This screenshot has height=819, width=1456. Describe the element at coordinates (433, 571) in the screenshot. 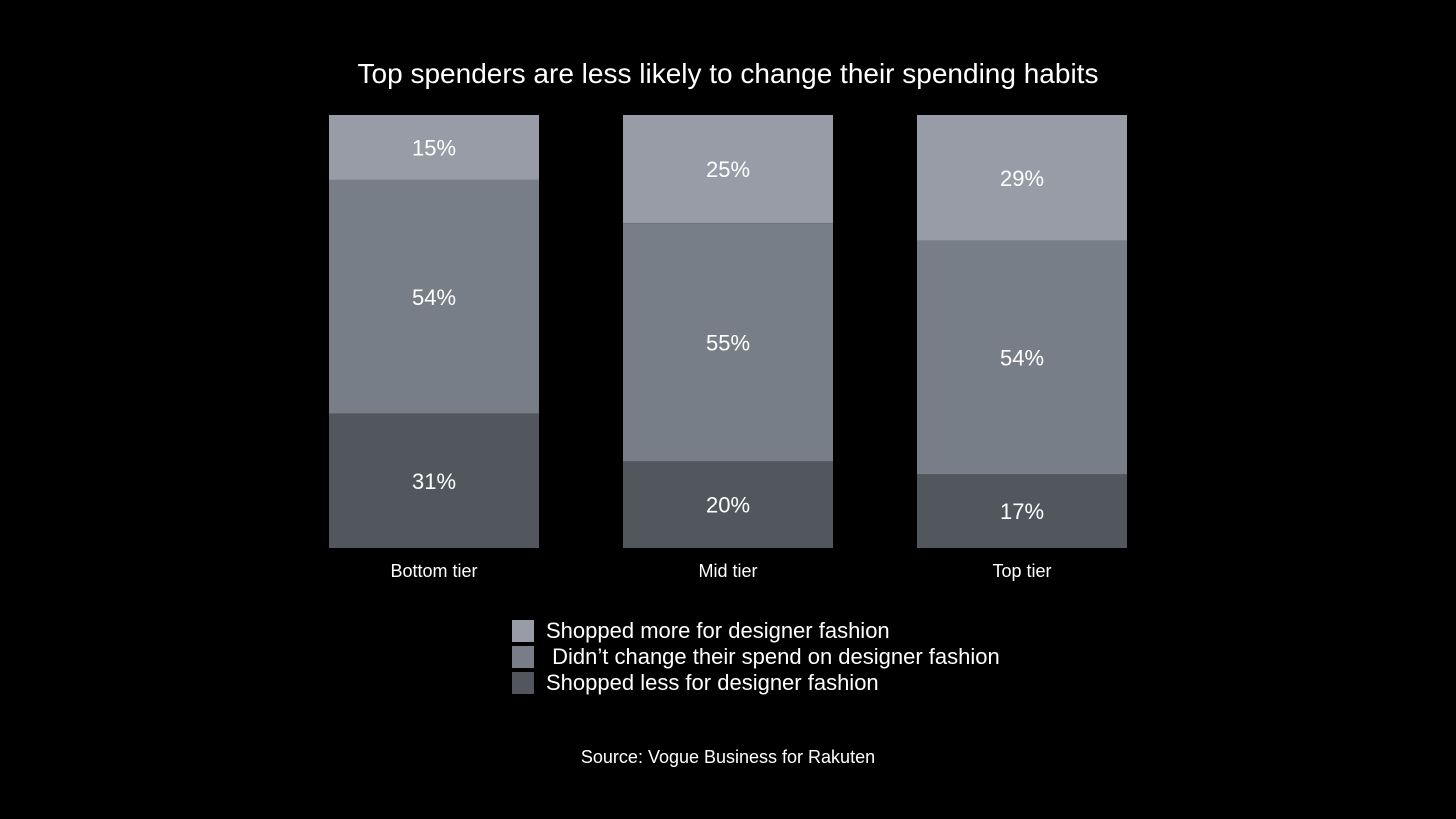

I see `category-label-bottom-tier: Bottom tier` at that location.